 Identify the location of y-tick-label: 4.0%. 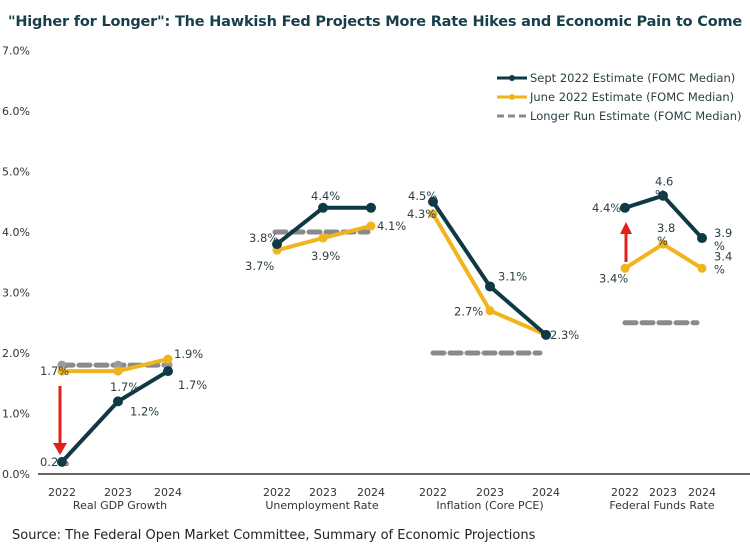
(16, 232).